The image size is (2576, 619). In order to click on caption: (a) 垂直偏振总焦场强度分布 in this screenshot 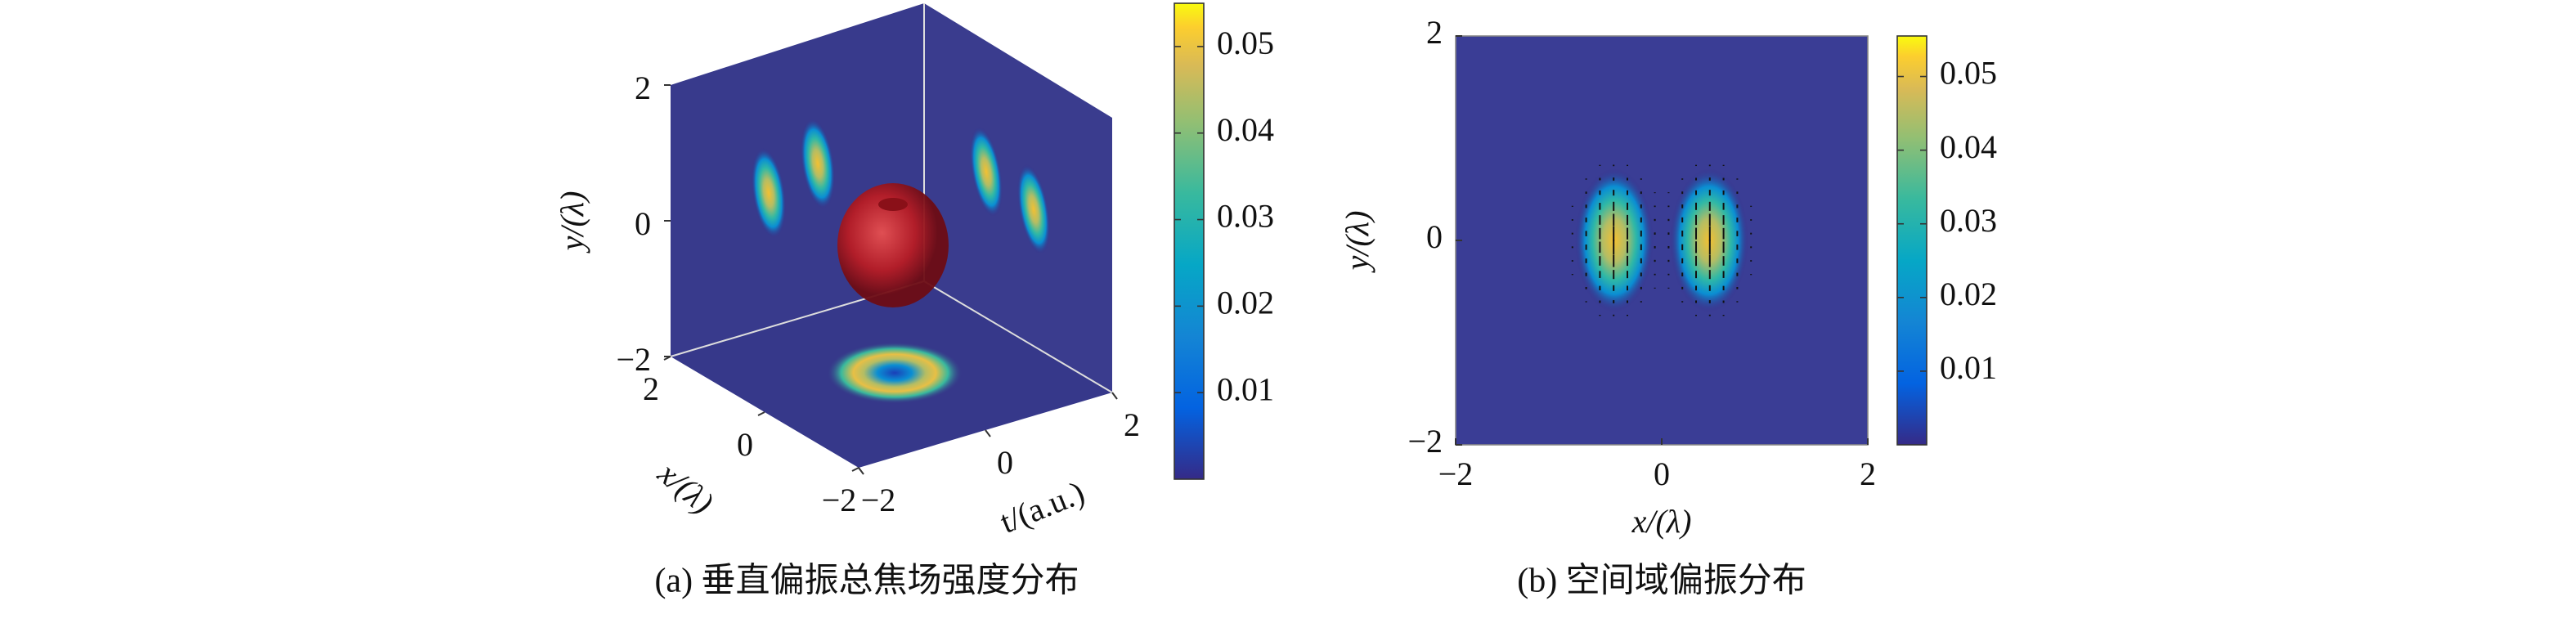, I will do `click(866, 581)`.